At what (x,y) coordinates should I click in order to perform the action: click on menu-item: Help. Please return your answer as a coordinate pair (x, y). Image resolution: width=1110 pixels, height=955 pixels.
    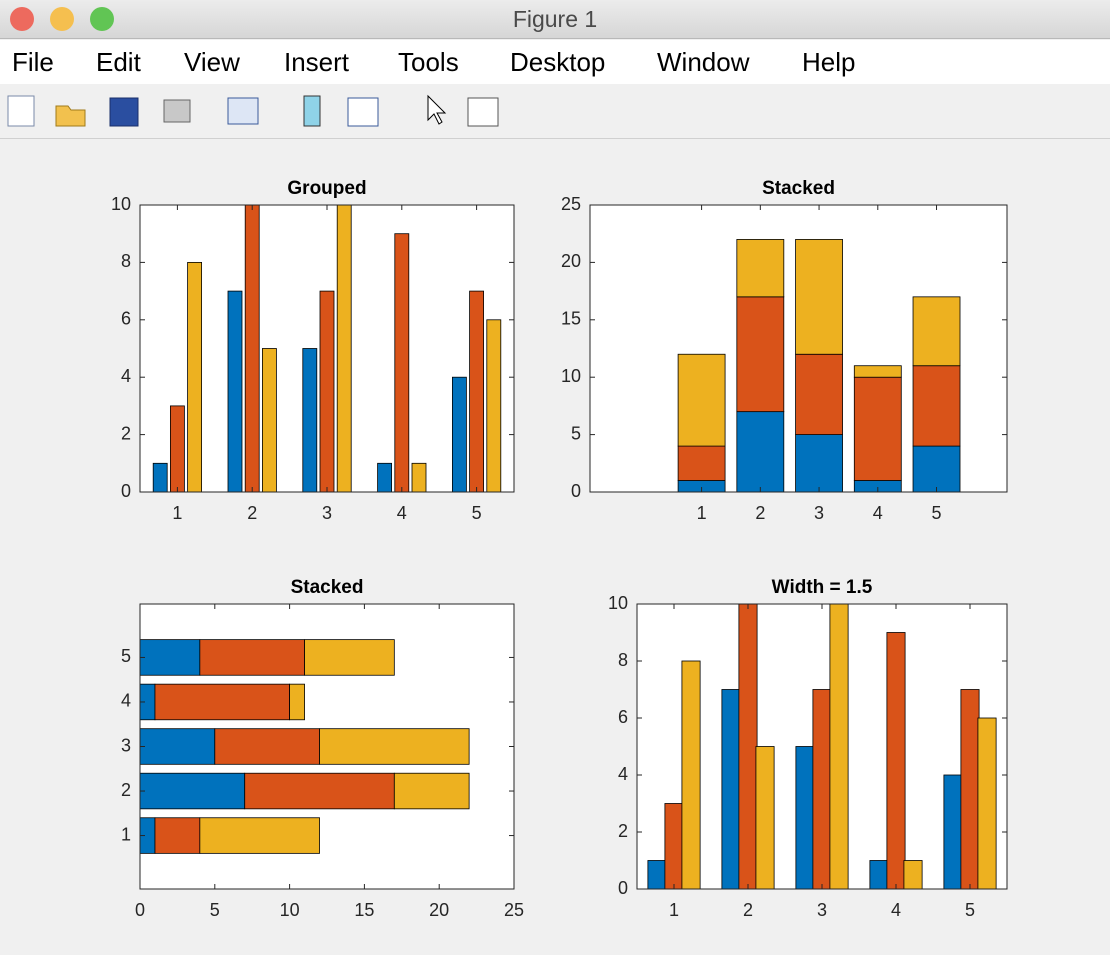
    Looking at the image, I should click on (829, 62).